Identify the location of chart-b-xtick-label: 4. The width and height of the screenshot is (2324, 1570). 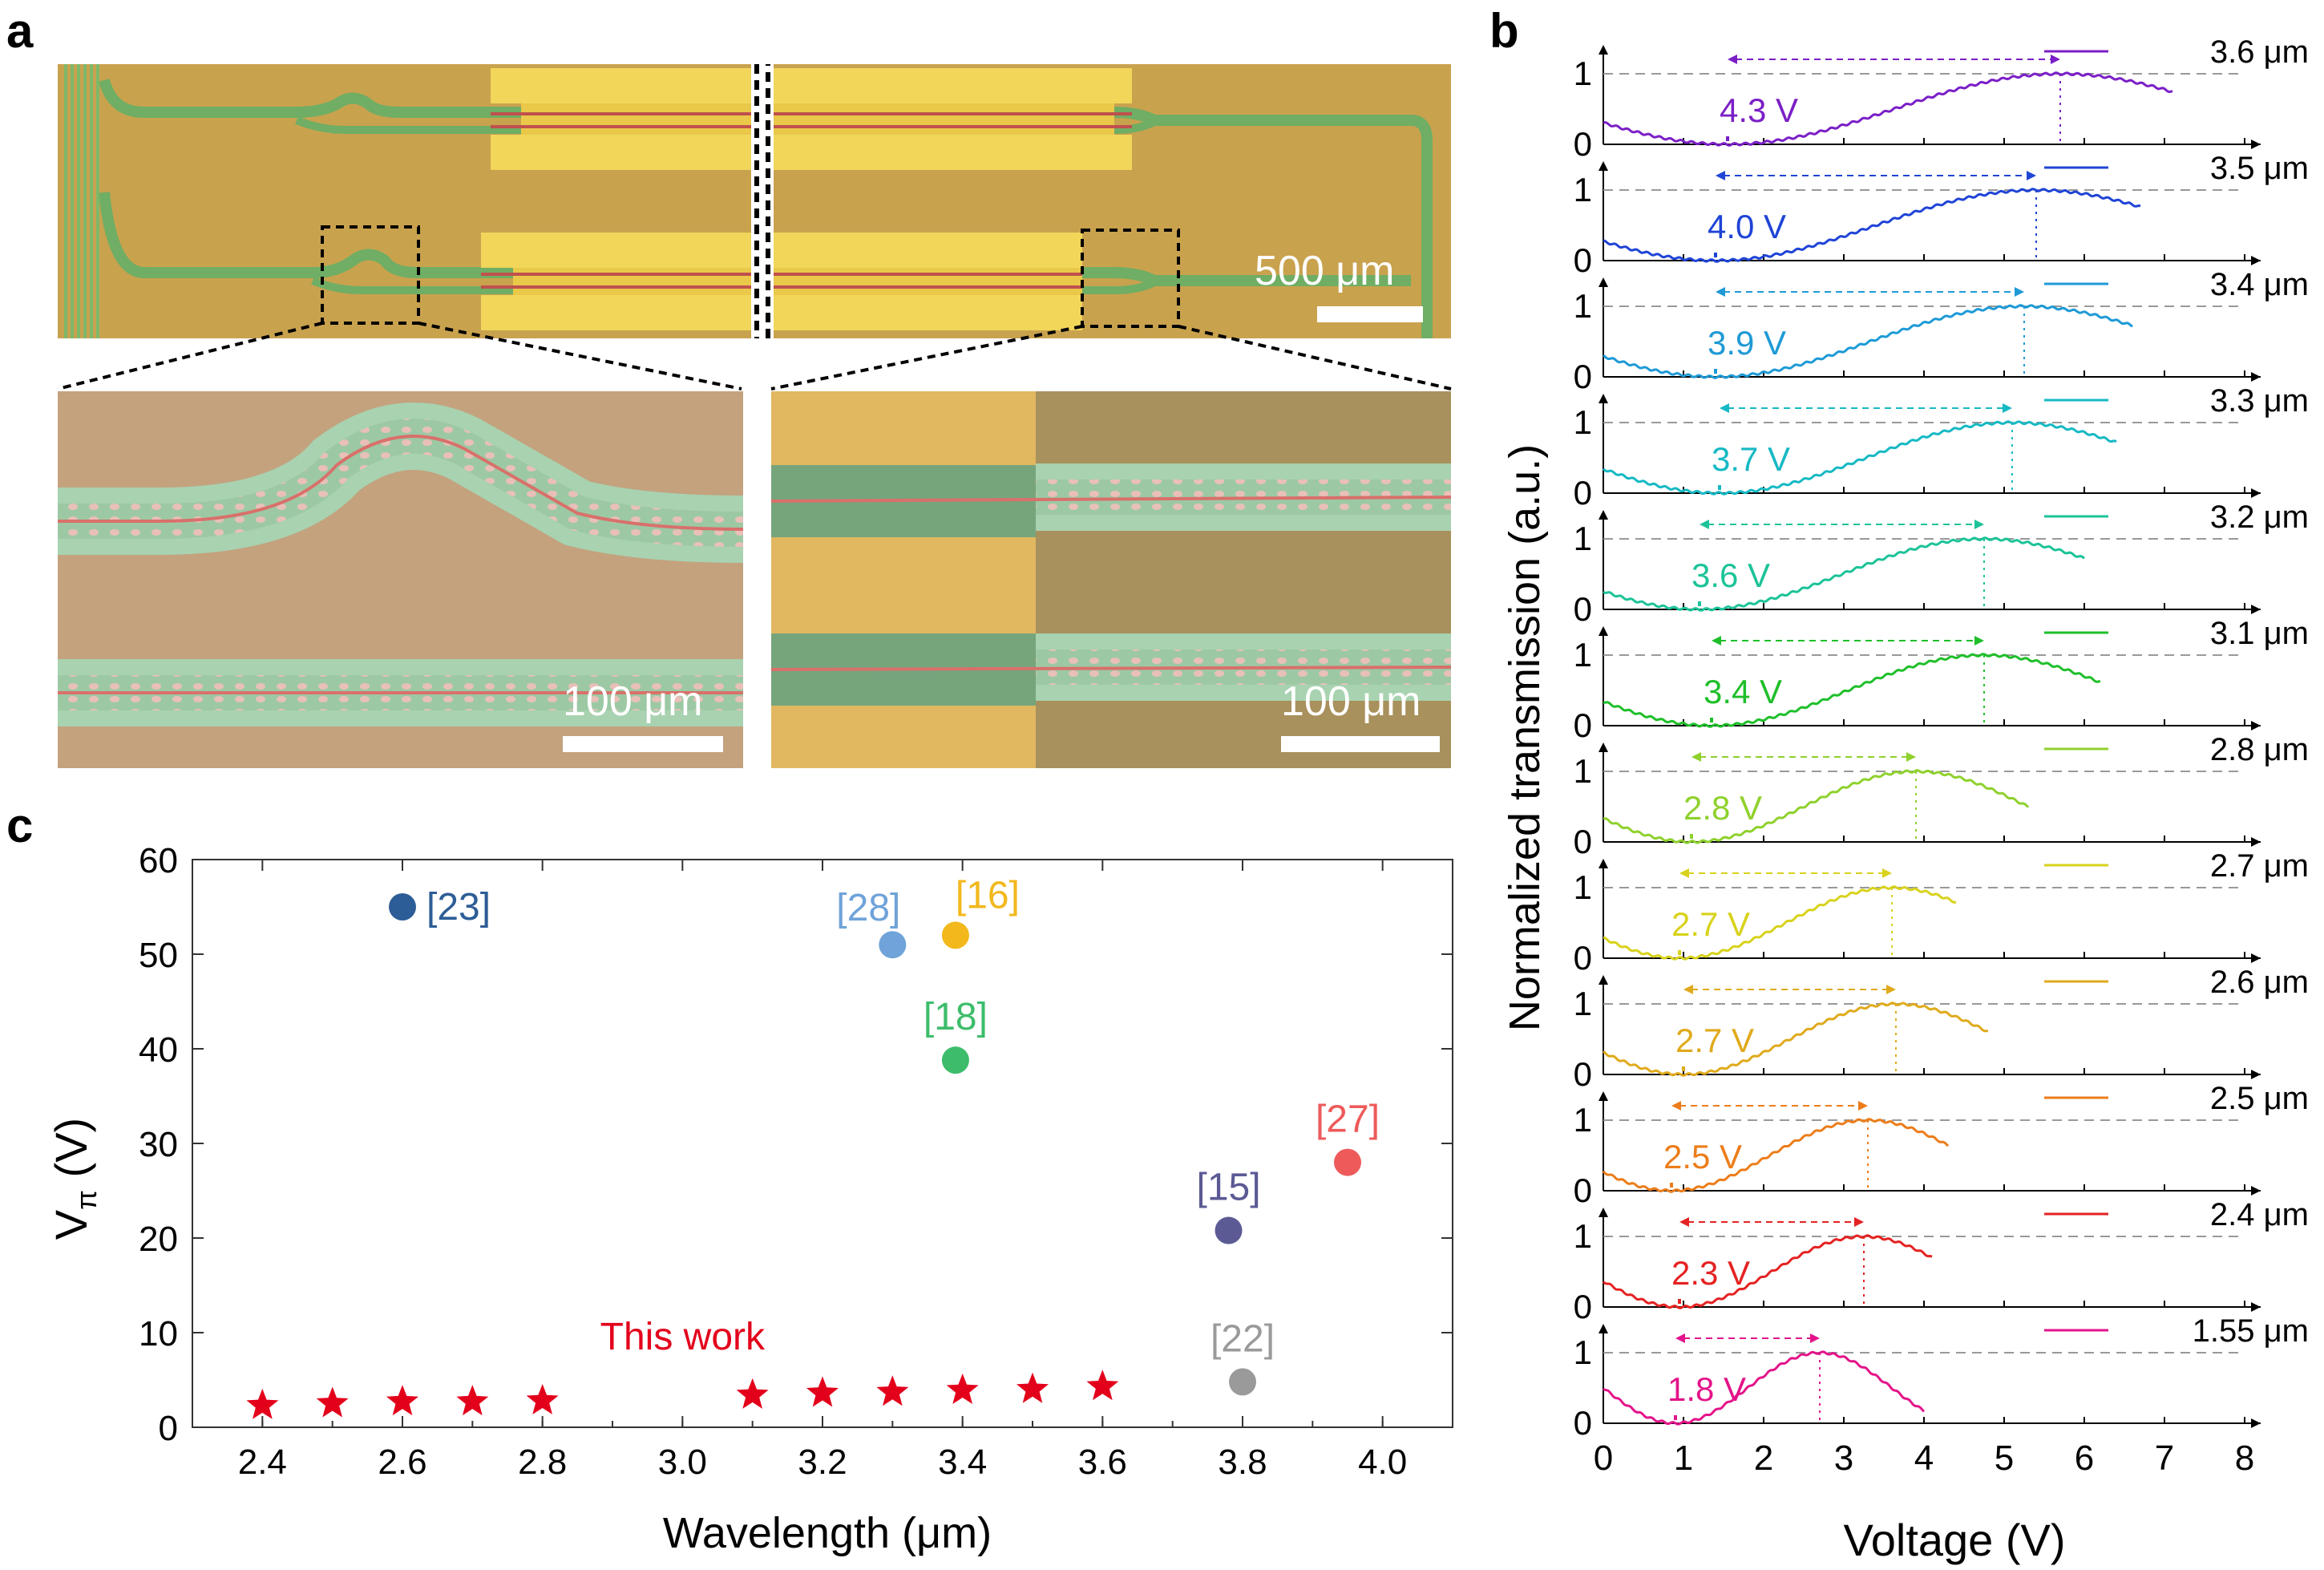
(1924, 1458).